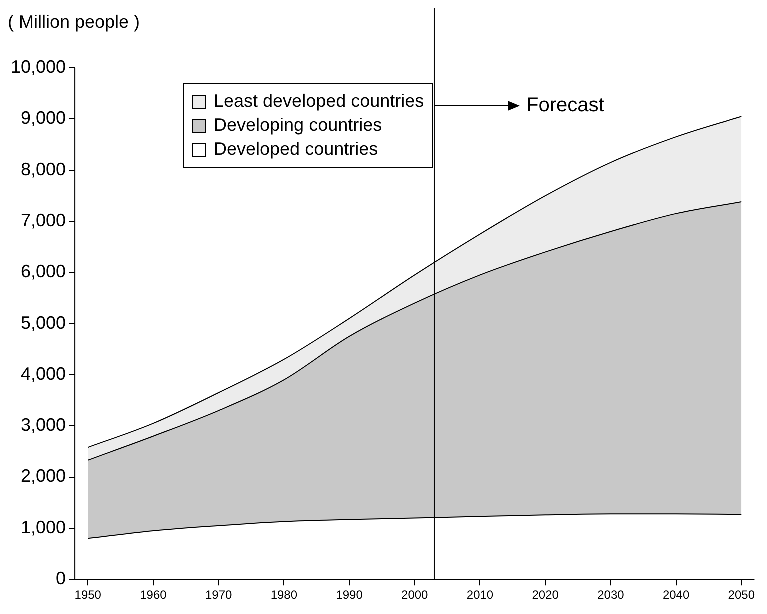 This screenshot has height=614, width=767. I want to click on y-tick-label: 1,000, so click(43, 527).